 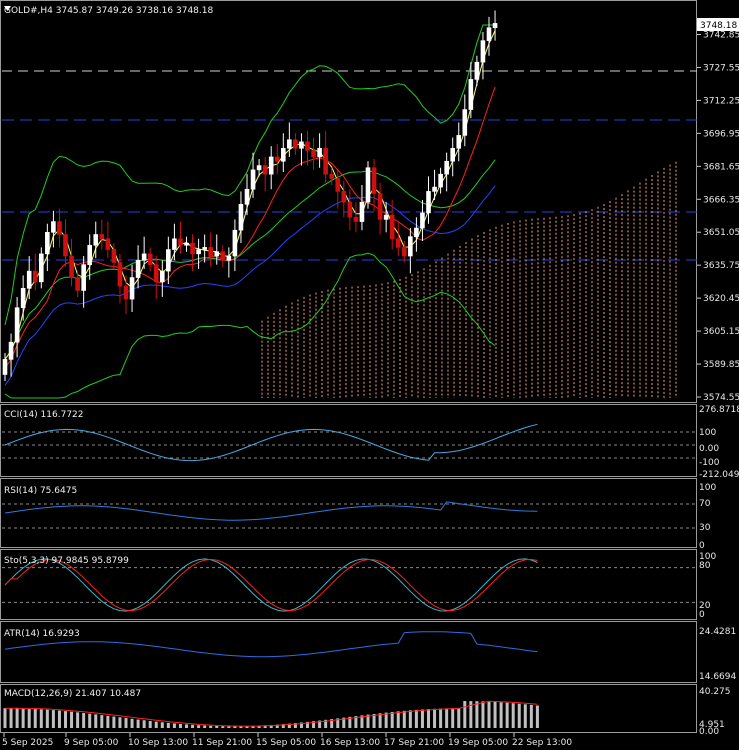 I want to click on price-tick-label: 3589.85, so click(x=721, y=365).